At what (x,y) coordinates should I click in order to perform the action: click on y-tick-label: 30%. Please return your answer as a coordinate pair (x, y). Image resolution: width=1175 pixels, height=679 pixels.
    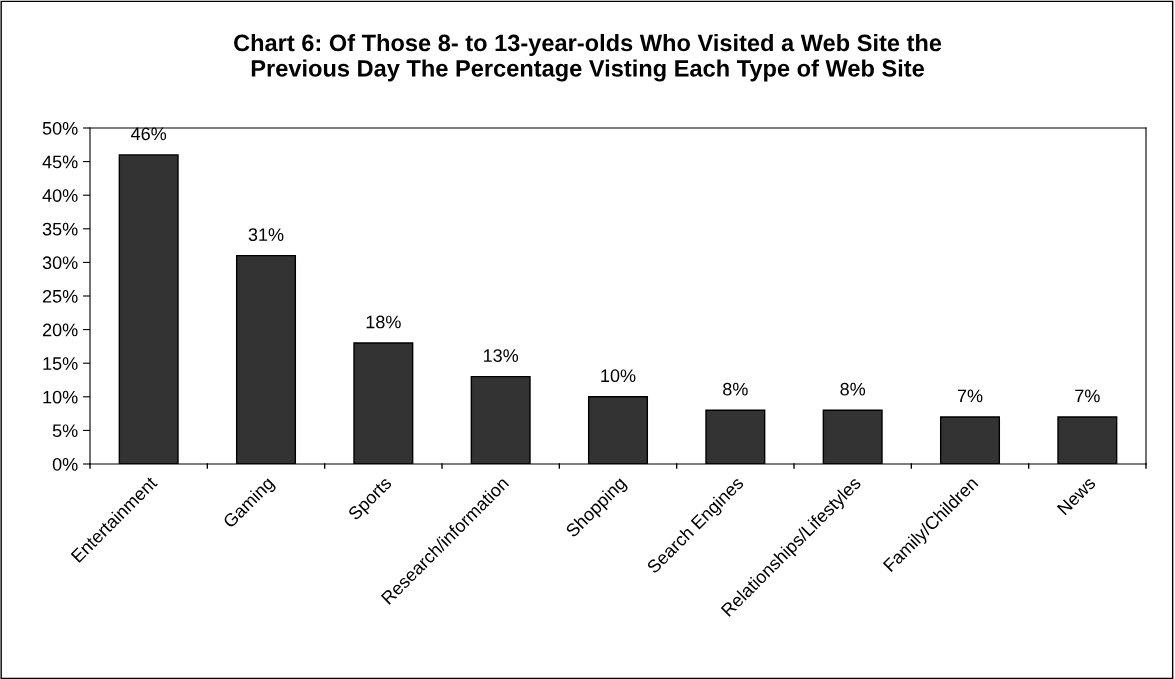
    Looking at the image, I should click on (60, 263).